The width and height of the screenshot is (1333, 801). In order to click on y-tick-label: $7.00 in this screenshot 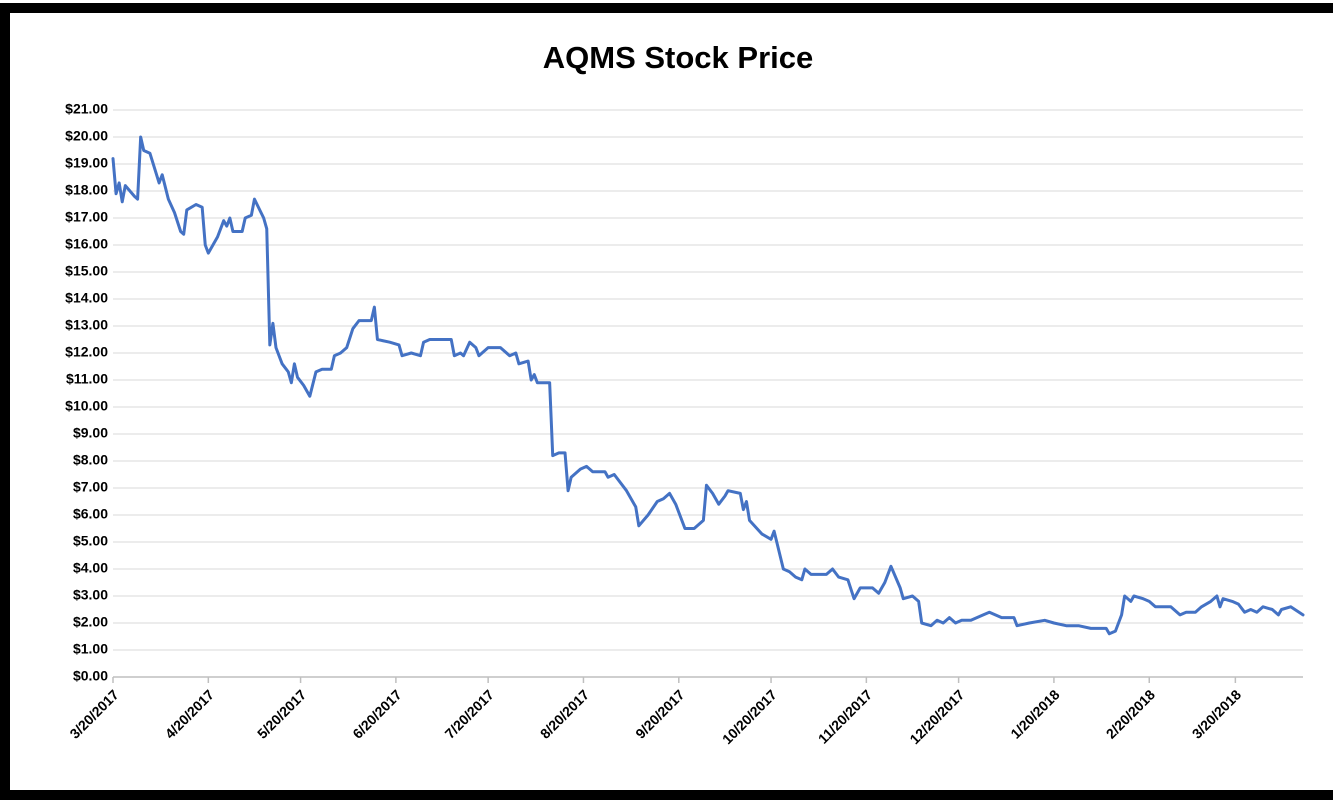, I will do `click(90, 487)`.